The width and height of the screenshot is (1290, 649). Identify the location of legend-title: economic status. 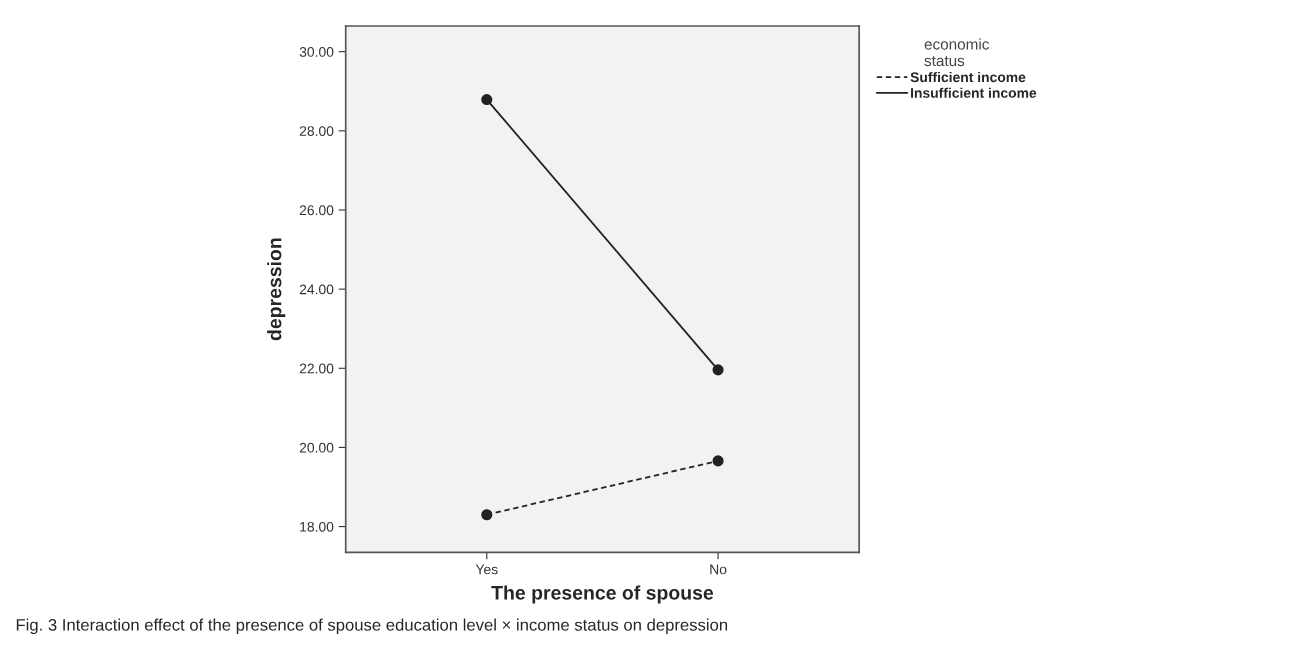
(957, 52).